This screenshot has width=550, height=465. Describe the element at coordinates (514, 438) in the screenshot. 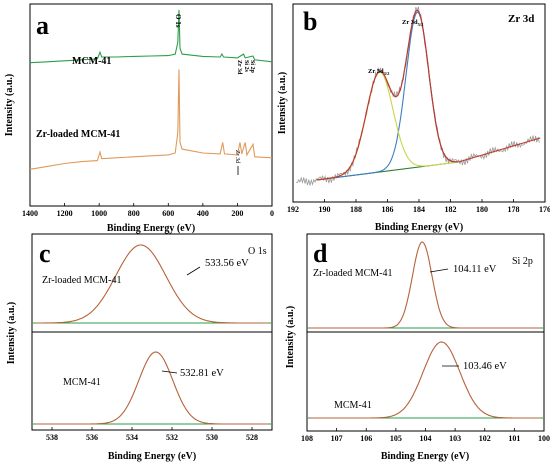

I see `x-tick-label: 101` at that location.